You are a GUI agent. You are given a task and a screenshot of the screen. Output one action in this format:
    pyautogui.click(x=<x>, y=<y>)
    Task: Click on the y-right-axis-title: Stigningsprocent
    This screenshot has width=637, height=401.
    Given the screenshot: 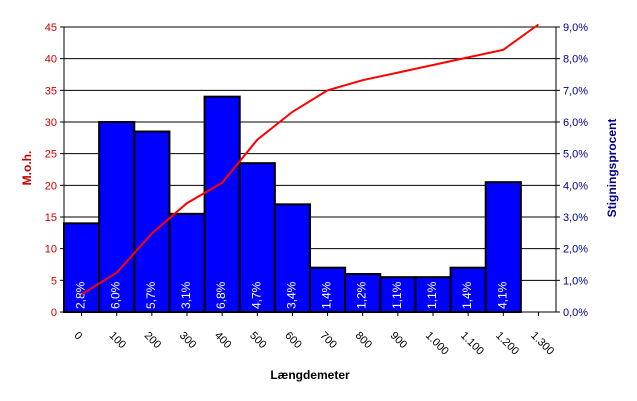 What is the action you would take?
    pyautogui.click(x=612, y=168)
    